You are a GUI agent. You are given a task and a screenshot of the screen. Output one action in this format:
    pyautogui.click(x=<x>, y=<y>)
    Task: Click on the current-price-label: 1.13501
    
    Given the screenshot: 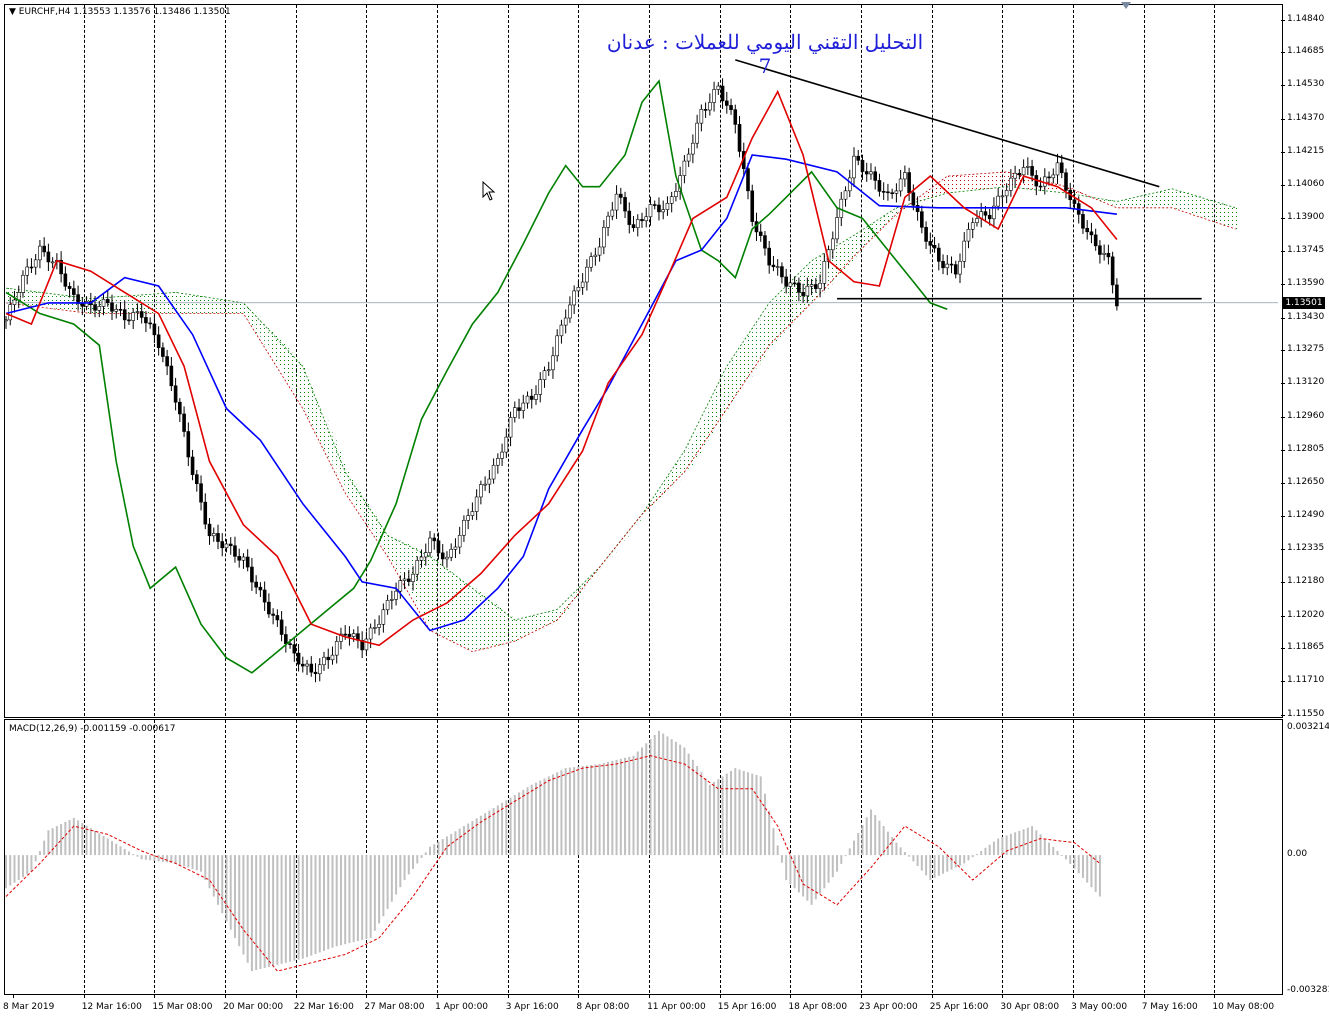 What is the action you would take?
    pyautogui.click(x=1304, y=303)
    